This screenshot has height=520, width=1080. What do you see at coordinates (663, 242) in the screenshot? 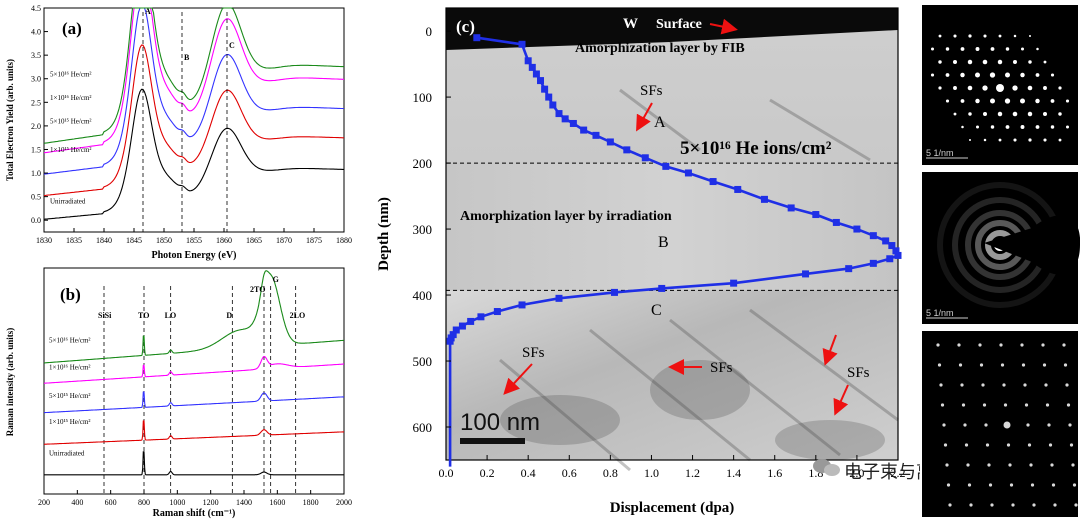
I see `region-b-label: B` at bounding box center [663, 242].